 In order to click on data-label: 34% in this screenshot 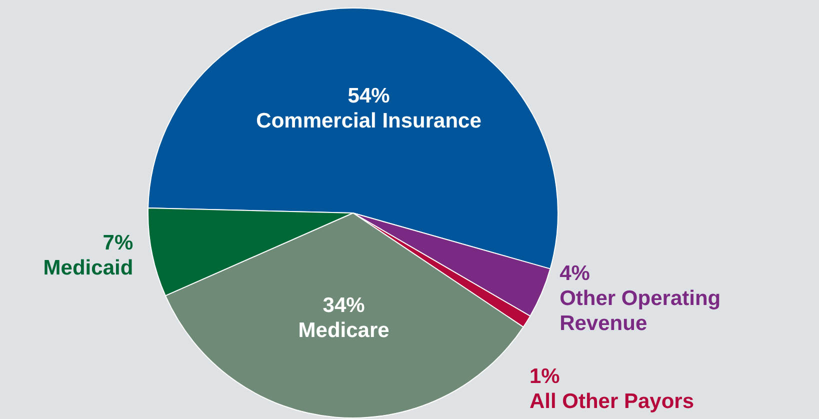, I will do `click(344, 306)`.